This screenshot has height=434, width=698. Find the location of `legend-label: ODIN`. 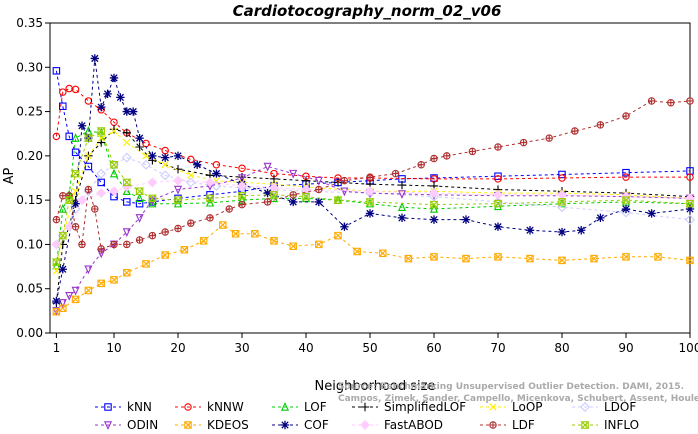

legend-label: ODIN is located at coordinates (142, 425).